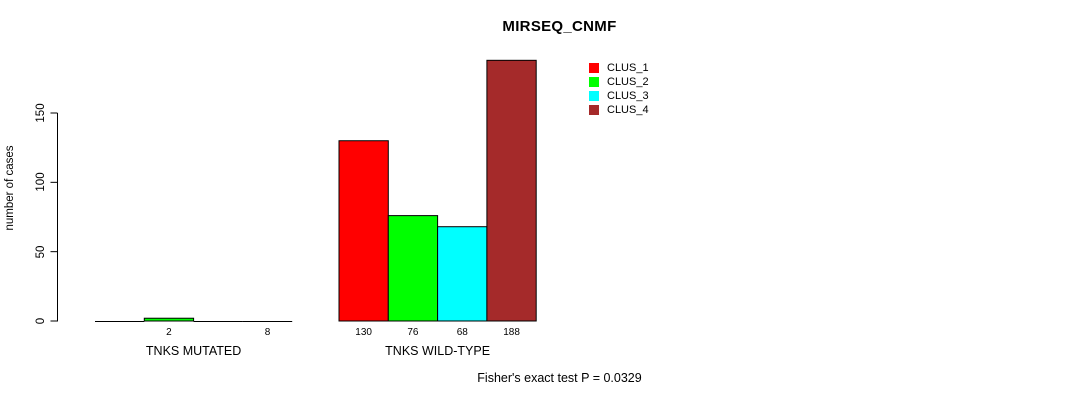  What do you see at coordinates (267, 332) in the screenshot?
I see `bar-value-label: 8` at bounding box center [267, 332].